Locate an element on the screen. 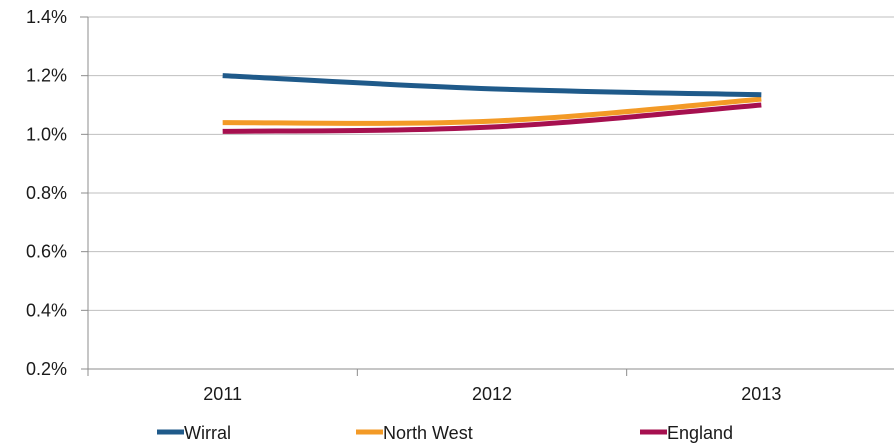 This screenshot has height=446, width=894. legend-item-wirral: Wirral is located at coordinates (194, 433).